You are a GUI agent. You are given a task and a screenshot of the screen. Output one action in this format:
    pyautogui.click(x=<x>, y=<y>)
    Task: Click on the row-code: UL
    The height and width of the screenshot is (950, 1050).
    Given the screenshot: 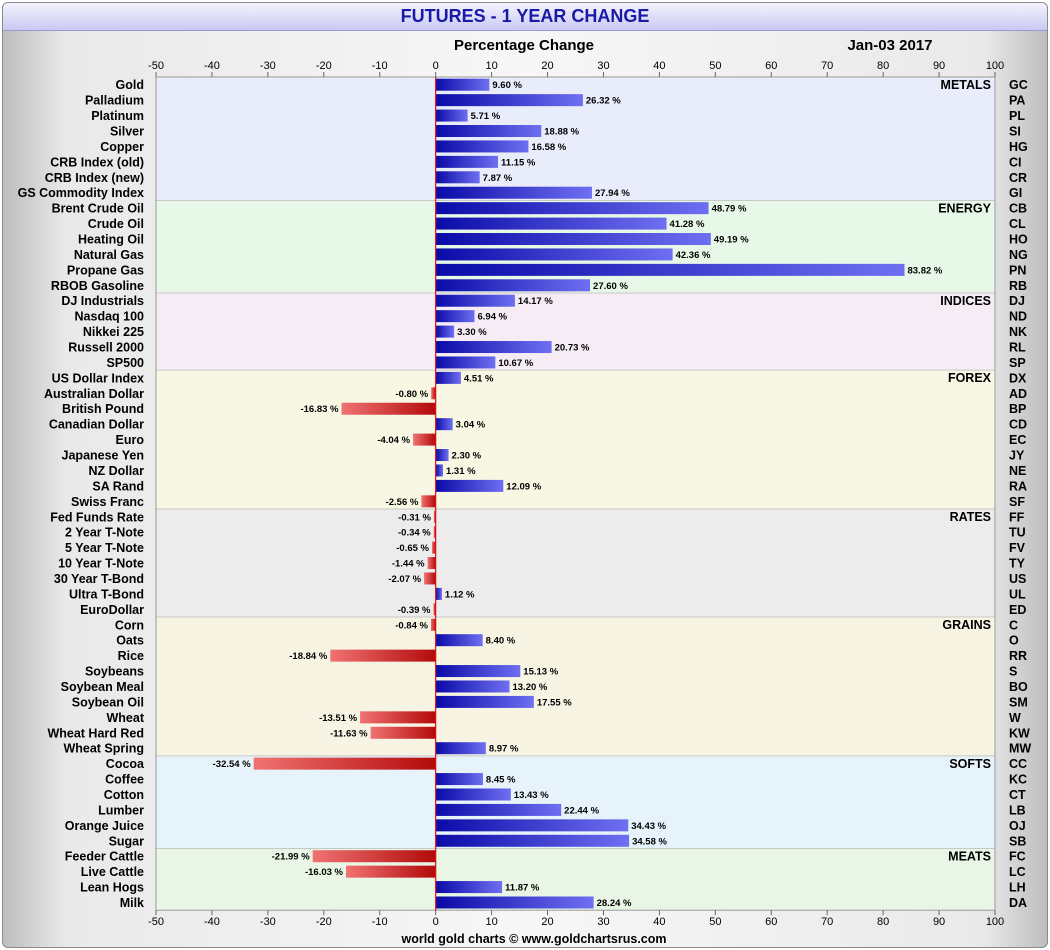 What is the action you would take?
    pyautogui.click(x=1017, y=594)
    